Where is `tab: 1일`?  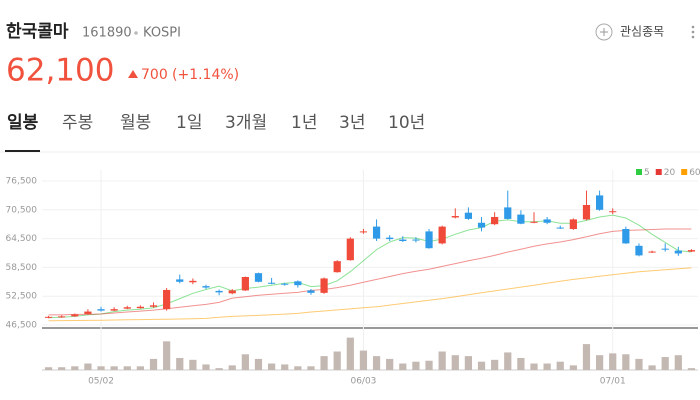
tab: 1일 is located at coordinates (189, 123).